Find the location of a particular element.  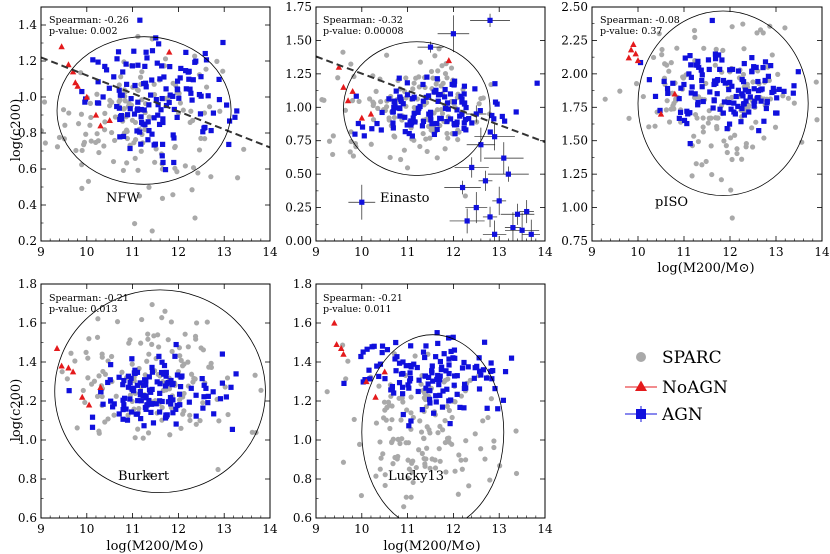

x-tick-label: 10 is located at coordinates (86, 252).